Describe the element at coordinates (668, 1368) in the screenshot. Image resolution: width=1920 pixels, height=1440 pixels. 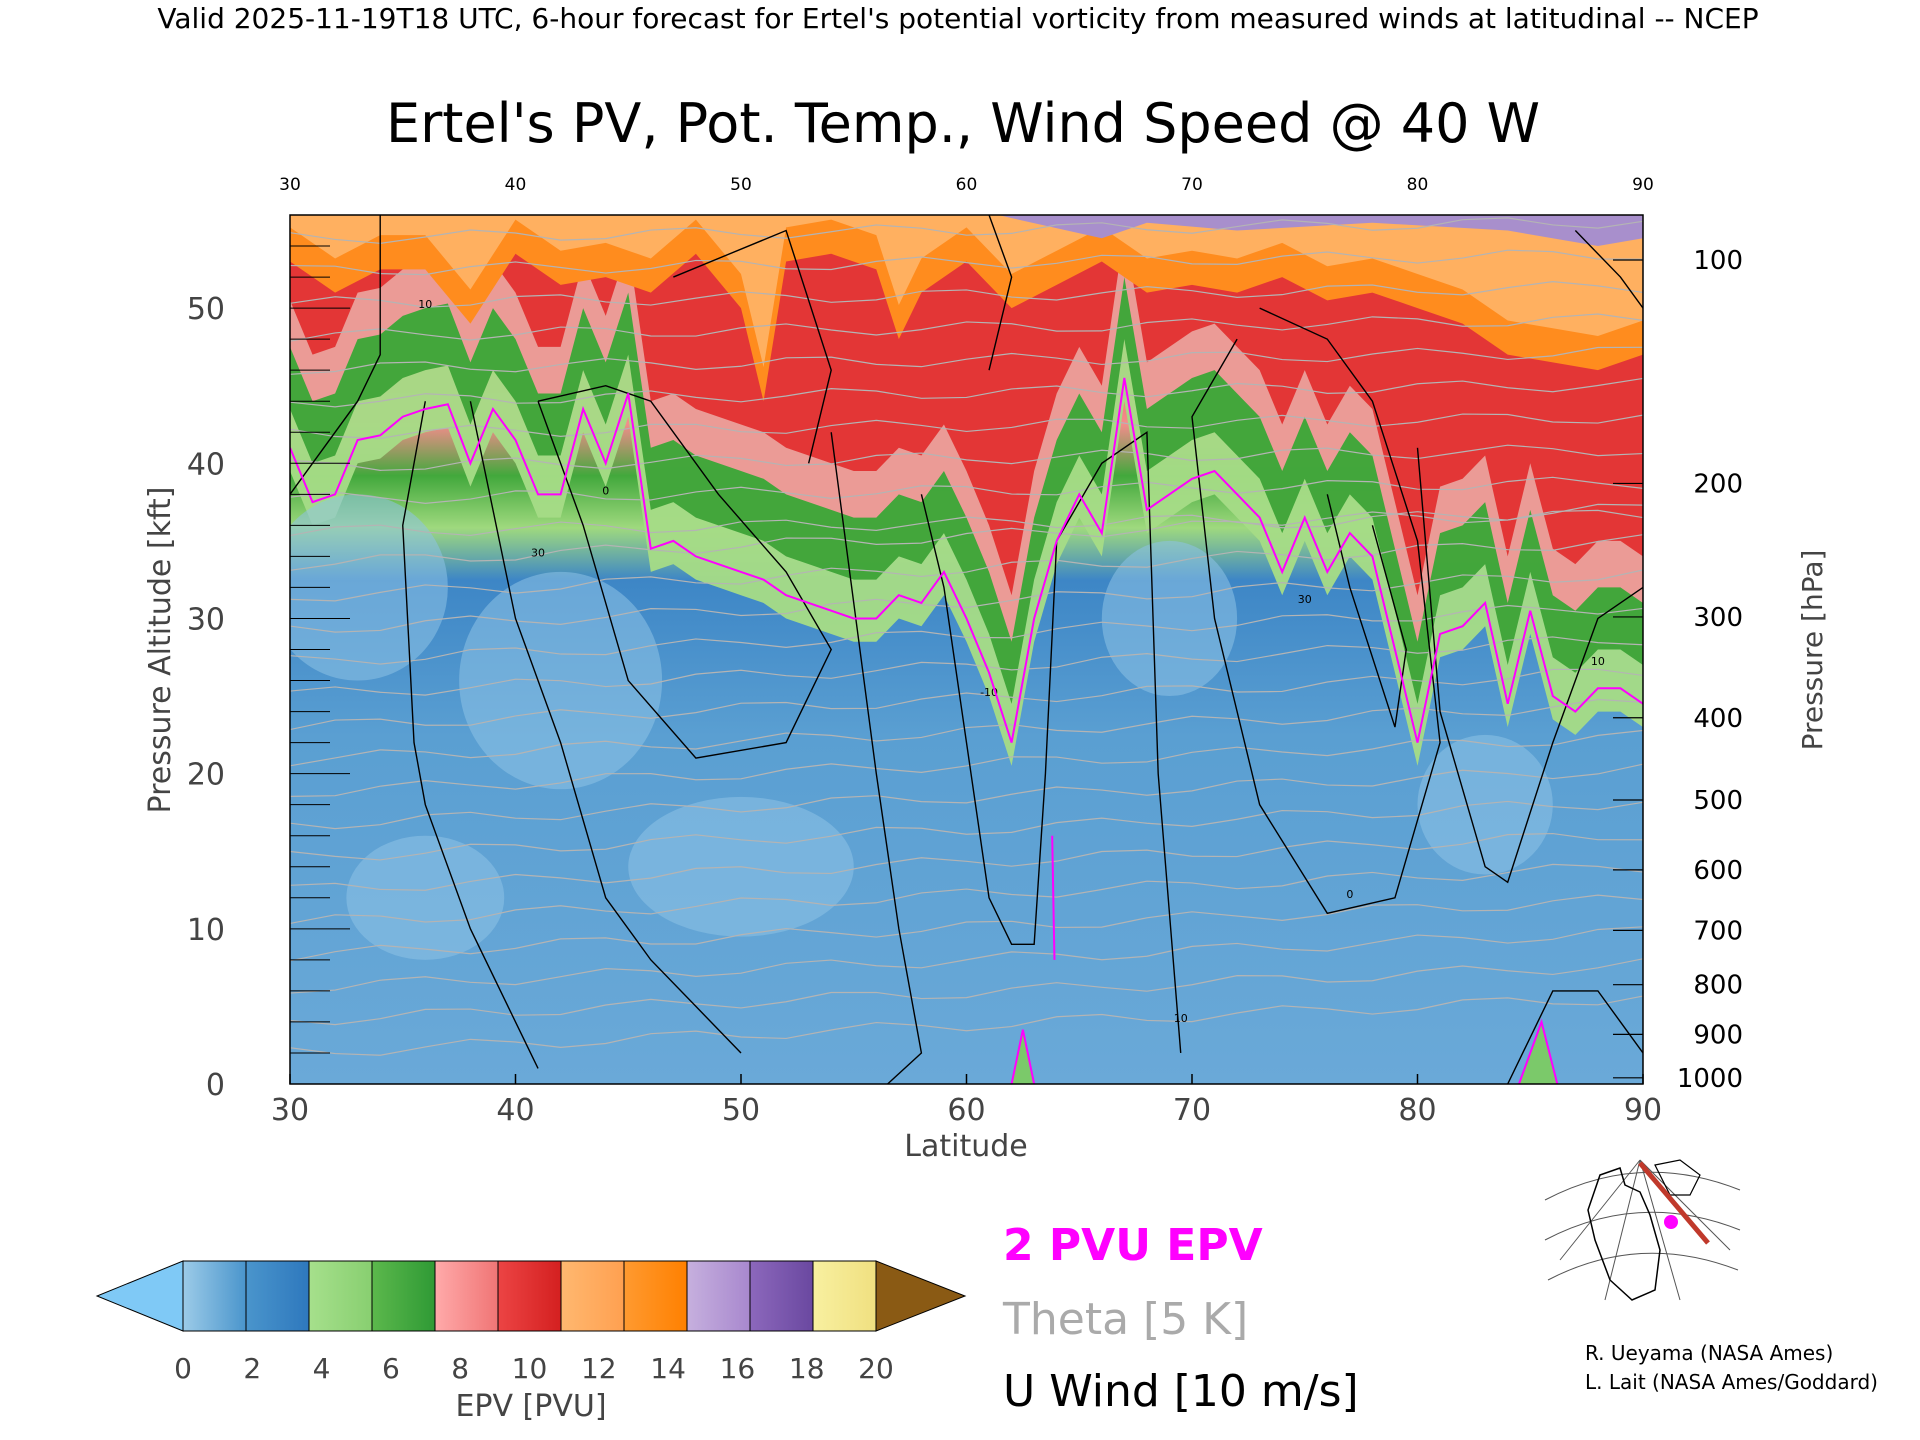
I see `colorbar-tick-7: 14` at that location.